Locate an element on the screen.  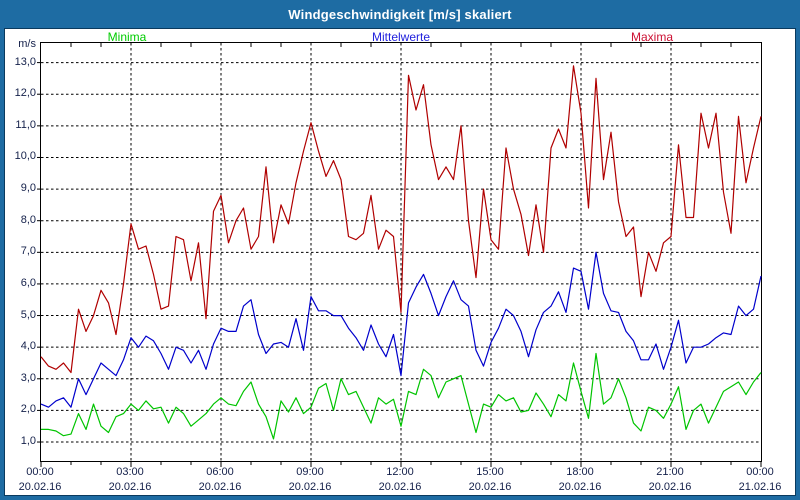
x-tick-time-label: 12:00 is located at coordinates (400, 472).